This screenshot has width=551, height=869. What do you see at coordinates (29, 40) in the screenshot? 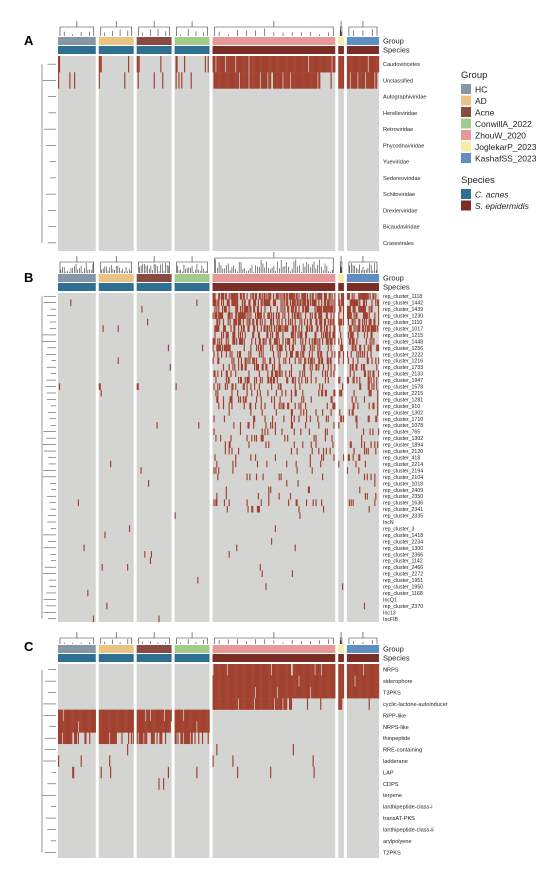
I see `panel-letter-A: A` at bounding box center [29, 40].